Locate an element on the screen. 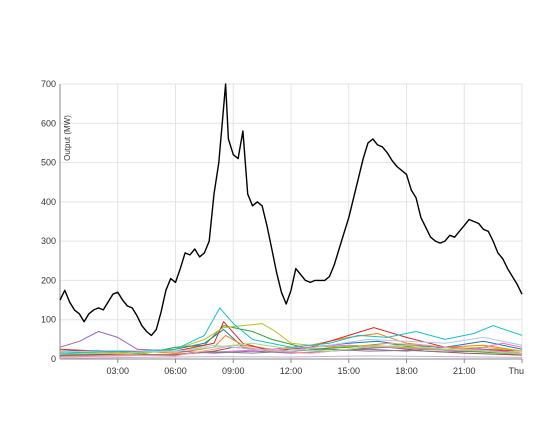  y-tick-label: 600 is located at coordinates (48, 123).